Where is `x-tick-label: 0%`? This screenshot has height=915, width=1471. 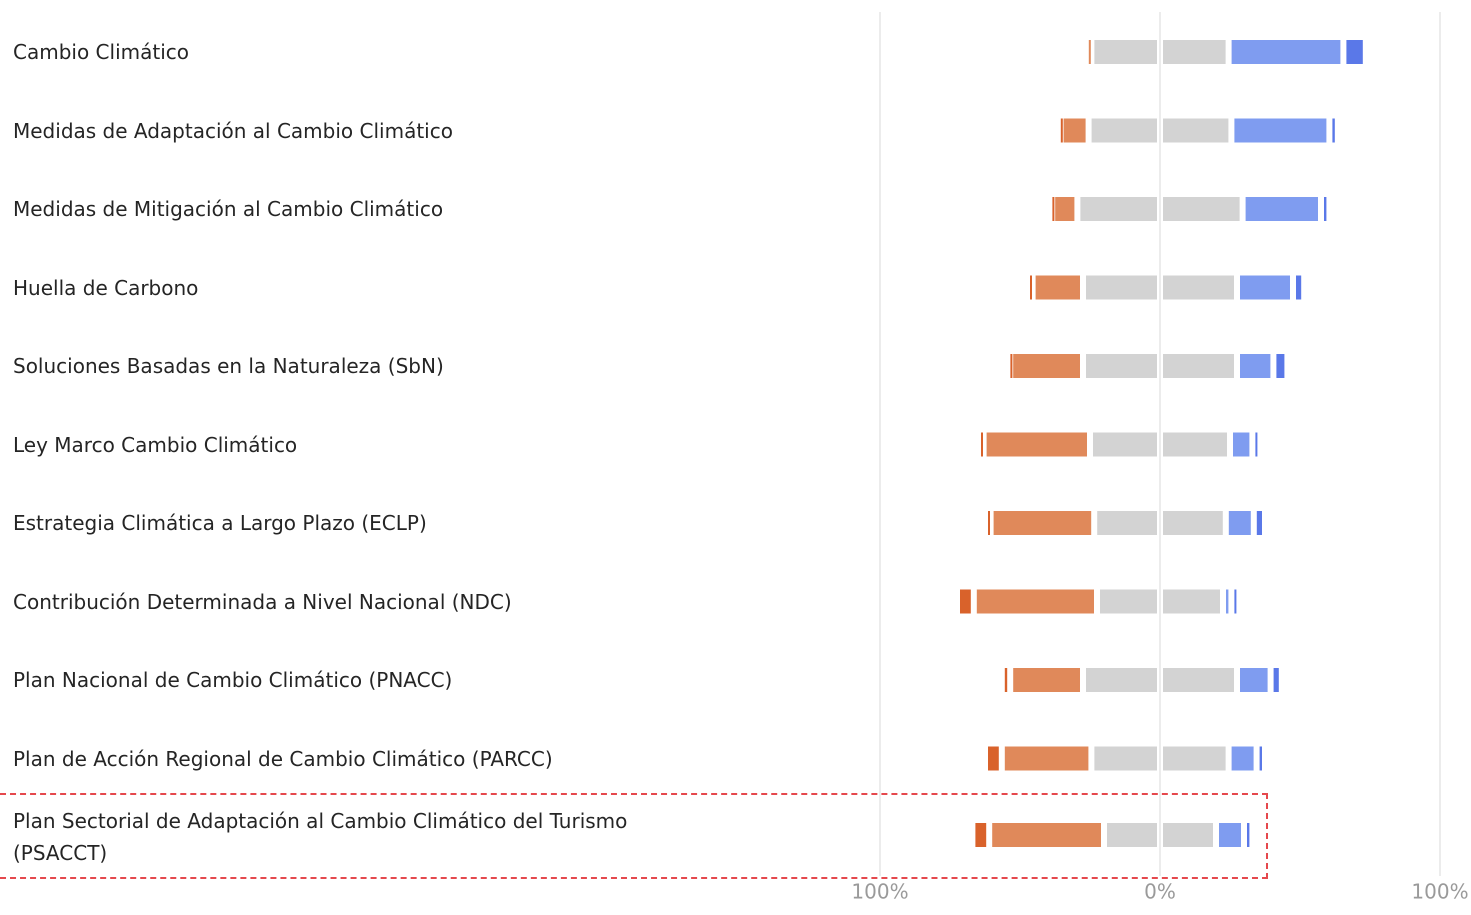
x-tick-label: 0% is located at coordinates (1160, 892).